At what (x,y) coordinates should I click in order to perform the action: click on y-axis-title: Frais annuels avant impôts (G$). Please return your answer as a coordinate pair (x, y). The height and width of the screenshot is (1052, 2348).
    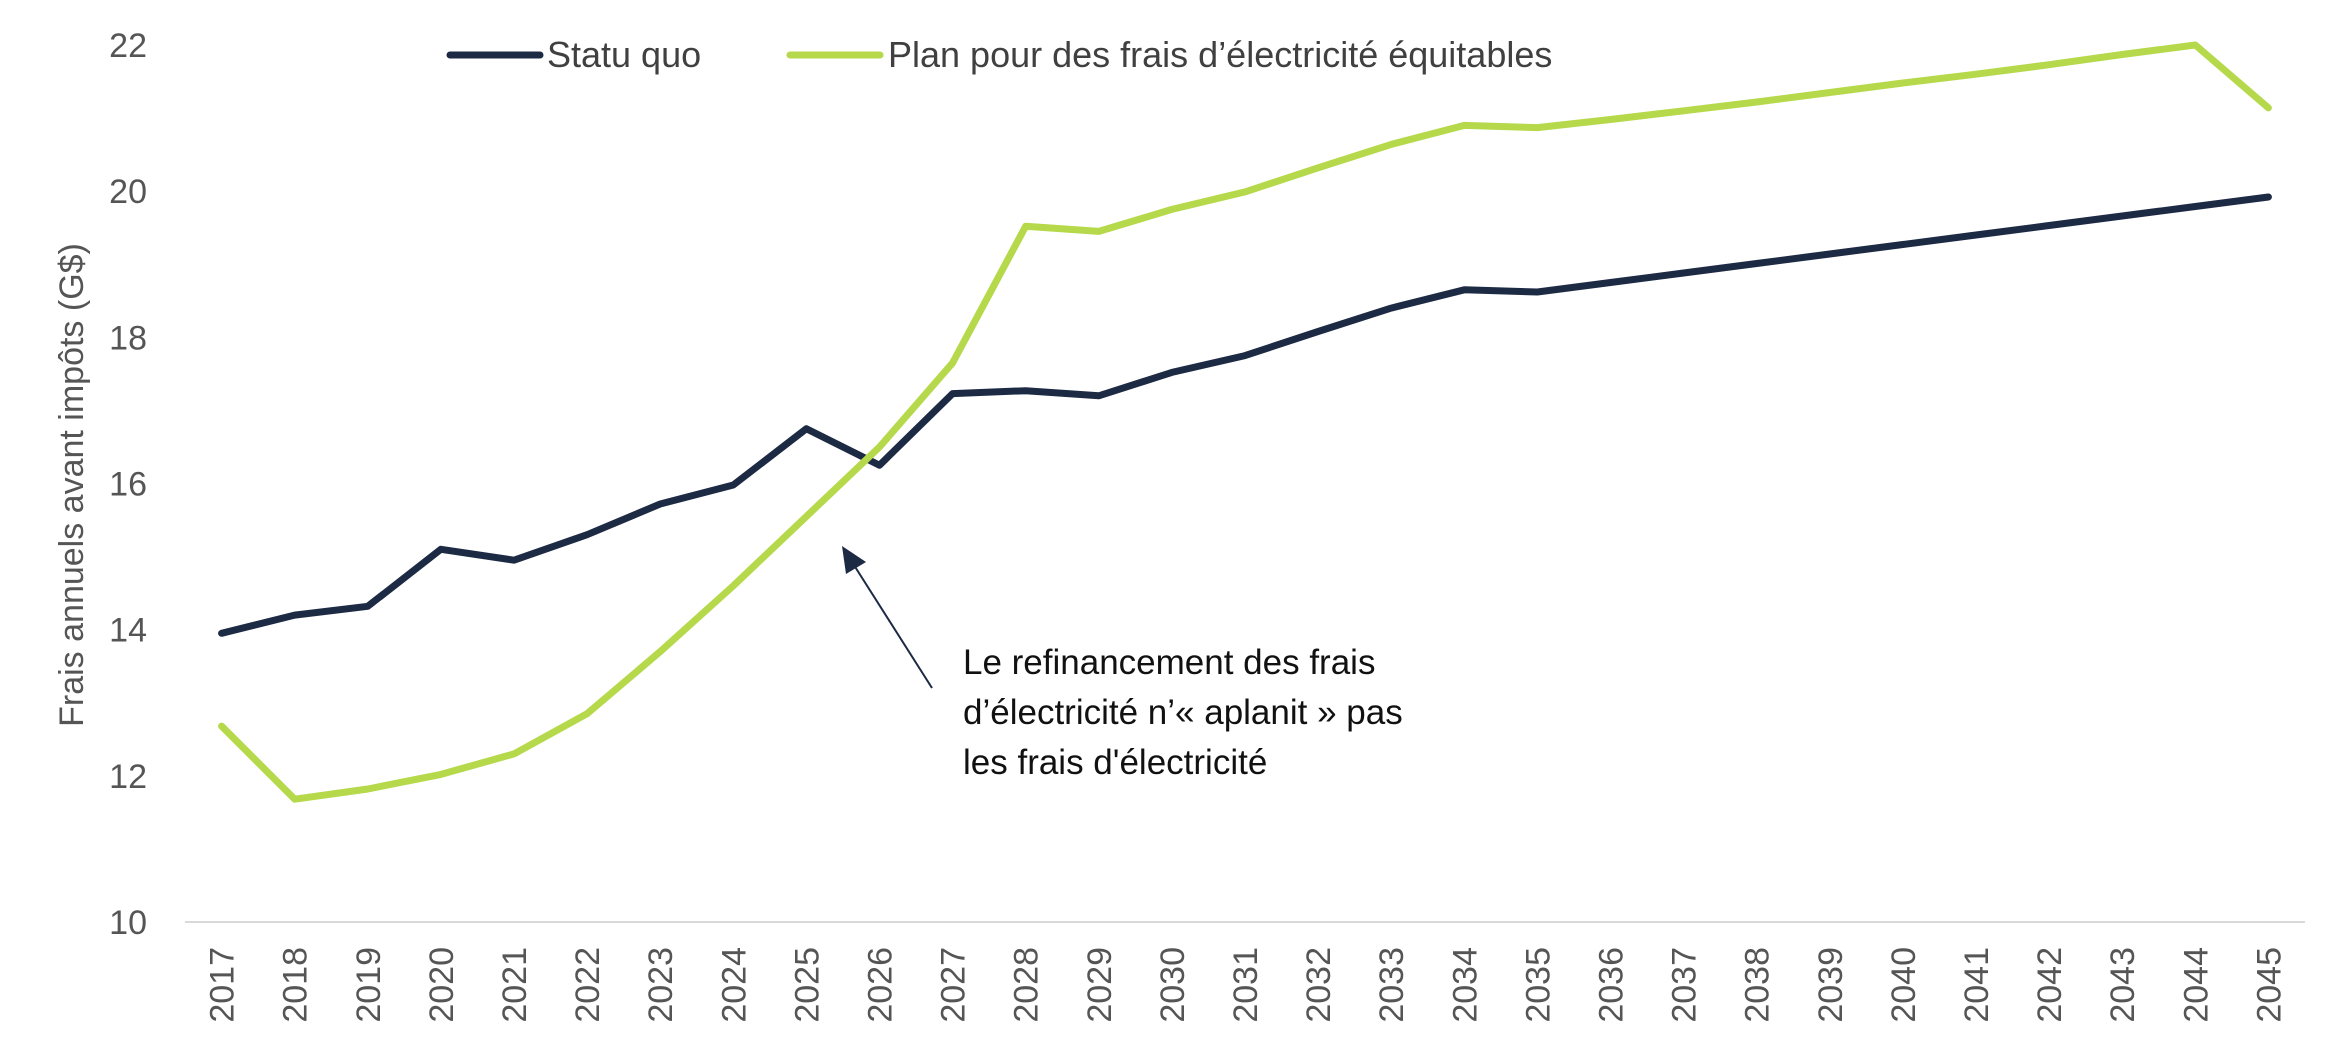
    Looking at the image, I should click on (72, 485).